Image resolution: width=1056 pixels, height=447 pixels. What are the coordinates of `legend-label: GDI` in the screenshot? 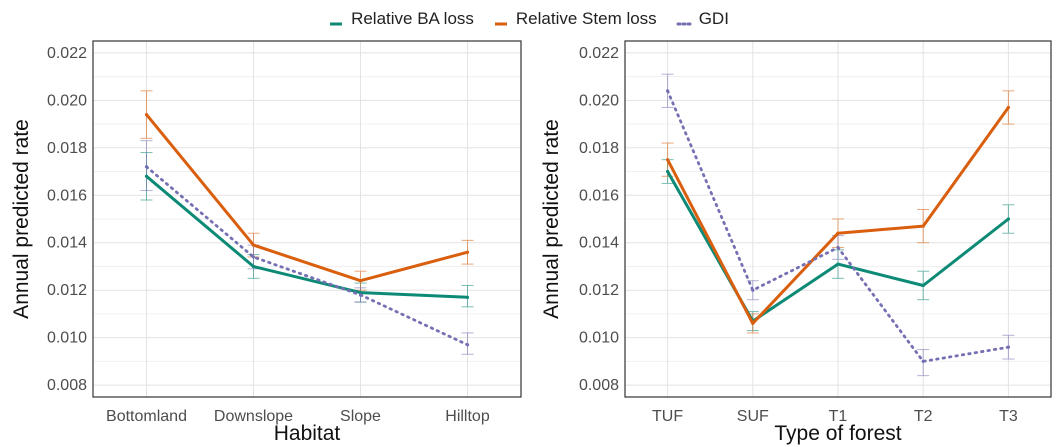 It's located at (713, 18).